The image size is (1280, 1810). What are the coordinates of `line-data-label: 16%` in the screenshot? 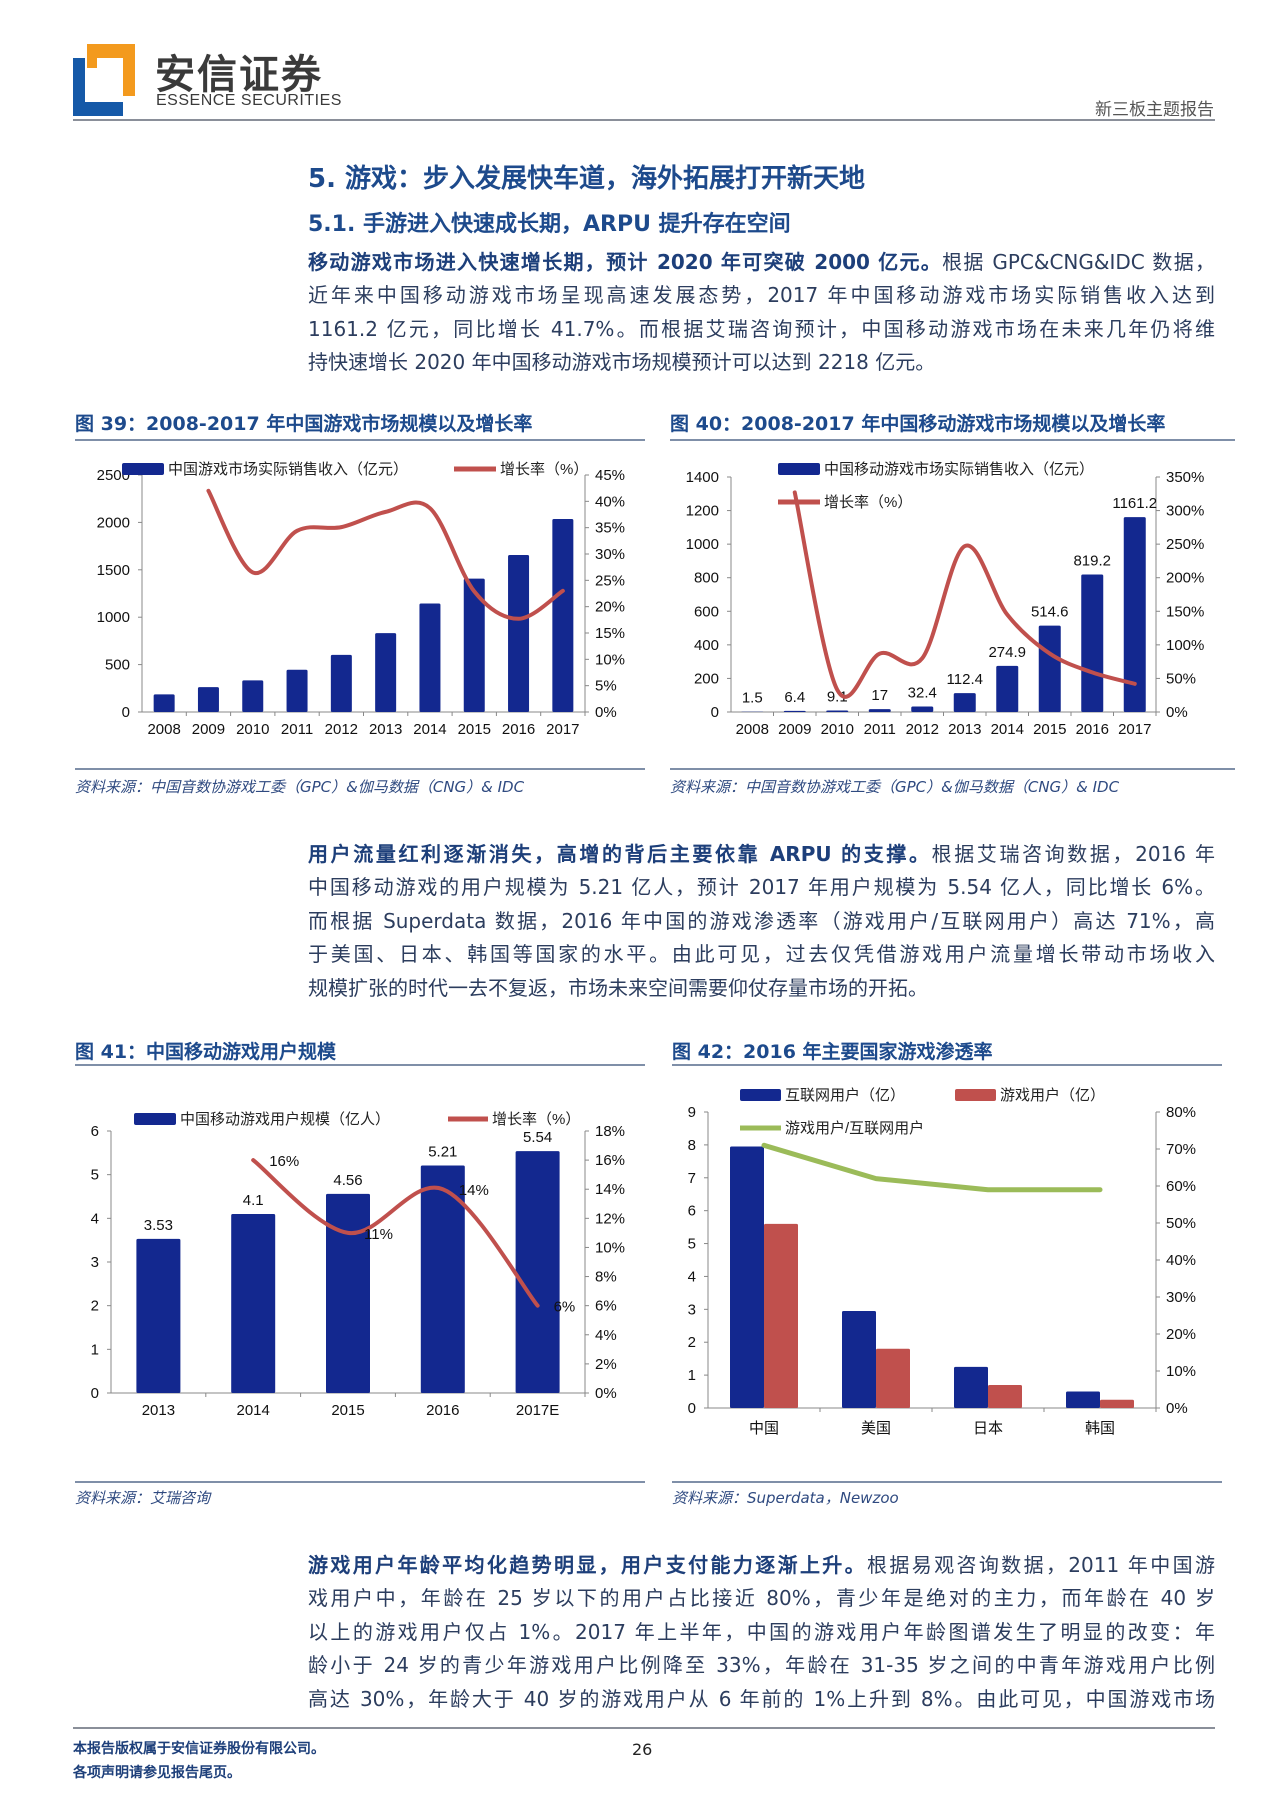 It's located at (284, 1161).